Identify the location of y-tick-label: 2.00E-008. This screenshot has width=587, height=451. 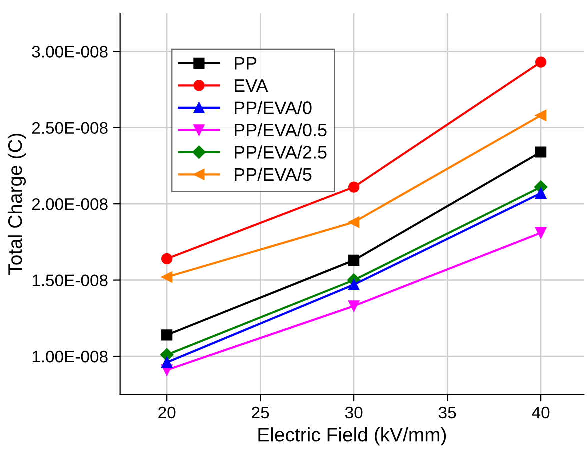
(70, 204).